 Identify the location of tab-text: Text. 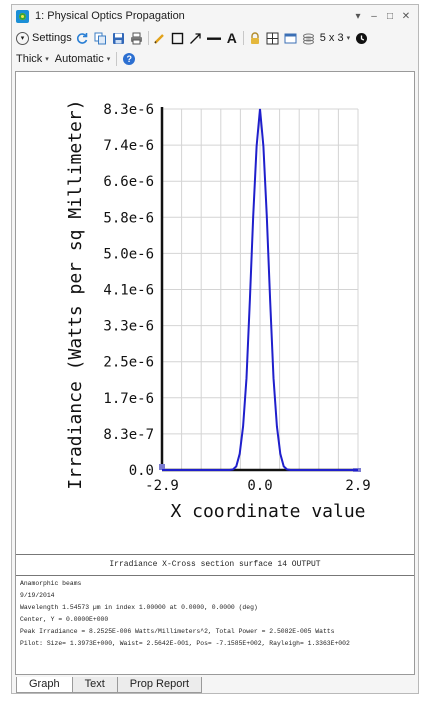
(94, 685).